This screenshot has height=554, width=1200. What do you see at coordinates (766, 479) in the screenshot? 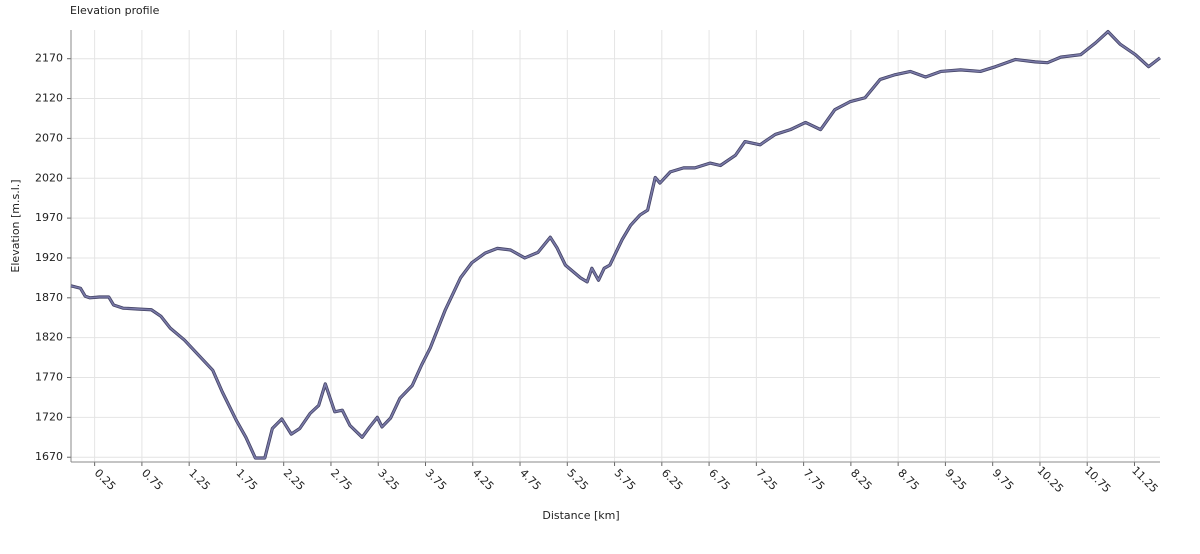
I see `x-tick-label: 7.25` at bounding box center [766, 479].